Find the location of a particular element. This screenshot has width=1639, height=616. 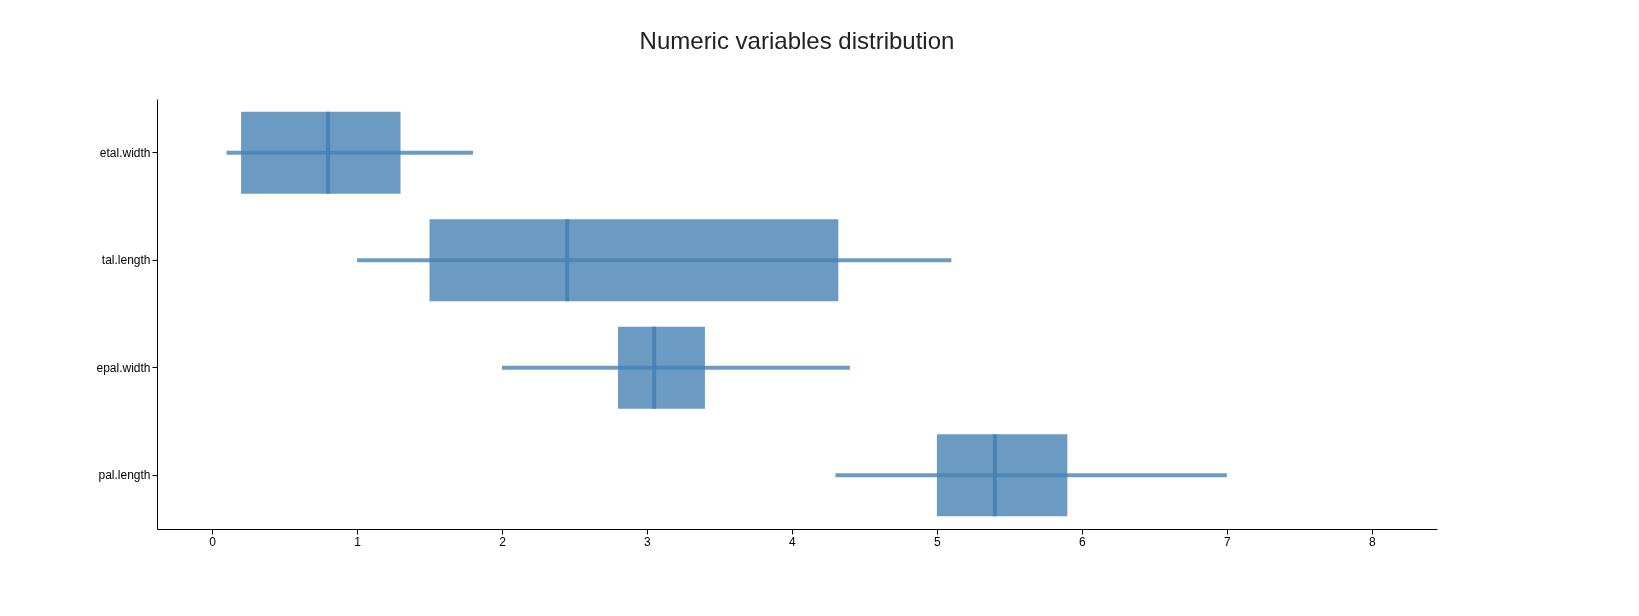

y-tick-label: pal.length is located at coordinates (124, 475).